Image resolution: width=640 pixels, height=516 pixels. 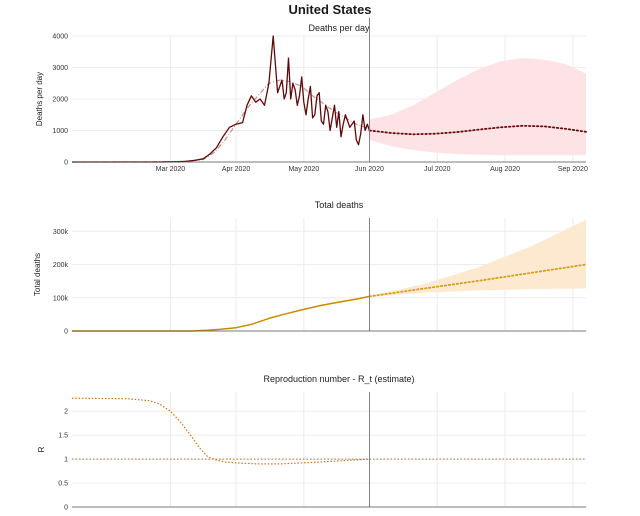 I want to click on y-tick-label: 1, so click(x=66, y=460).